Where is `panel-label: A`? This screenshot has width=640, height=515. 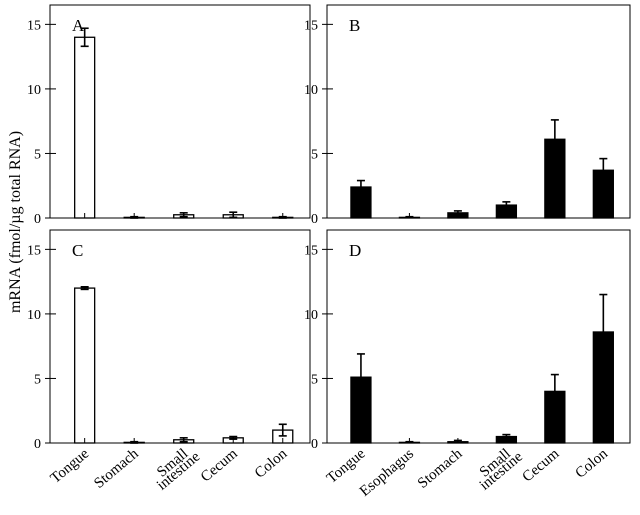
panel-label: A is located at coordinates (78, 25).